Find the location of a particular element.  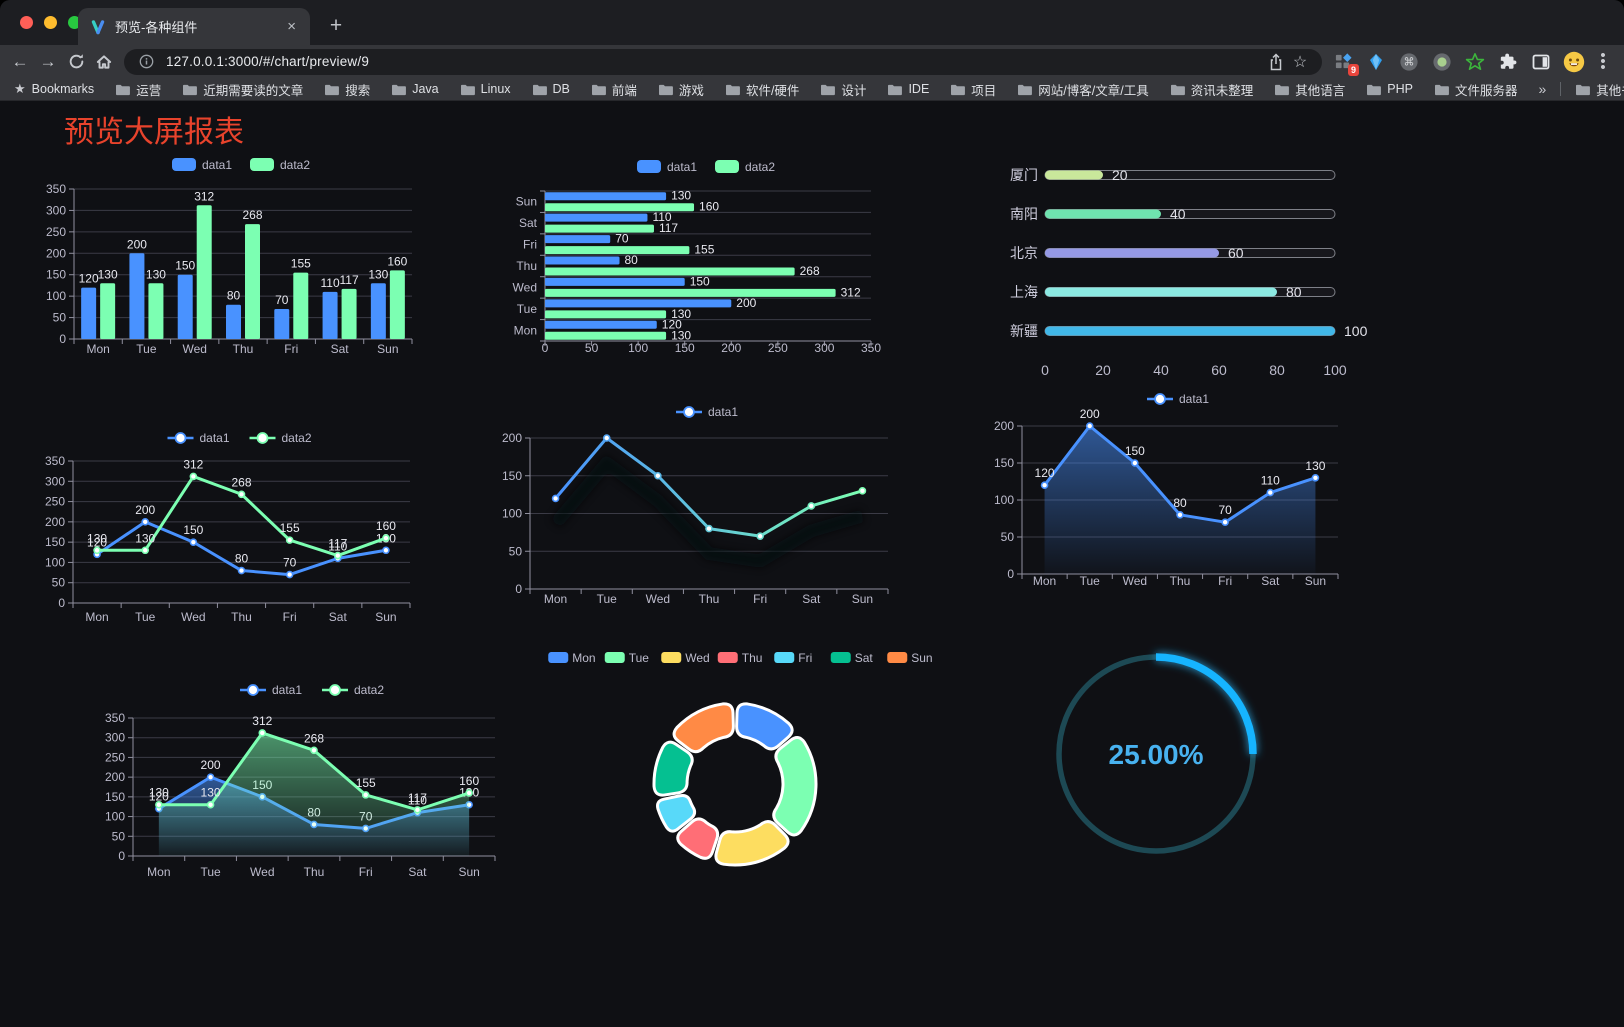

bookmark-folder: 运营 is located at coordinates (138, 89).